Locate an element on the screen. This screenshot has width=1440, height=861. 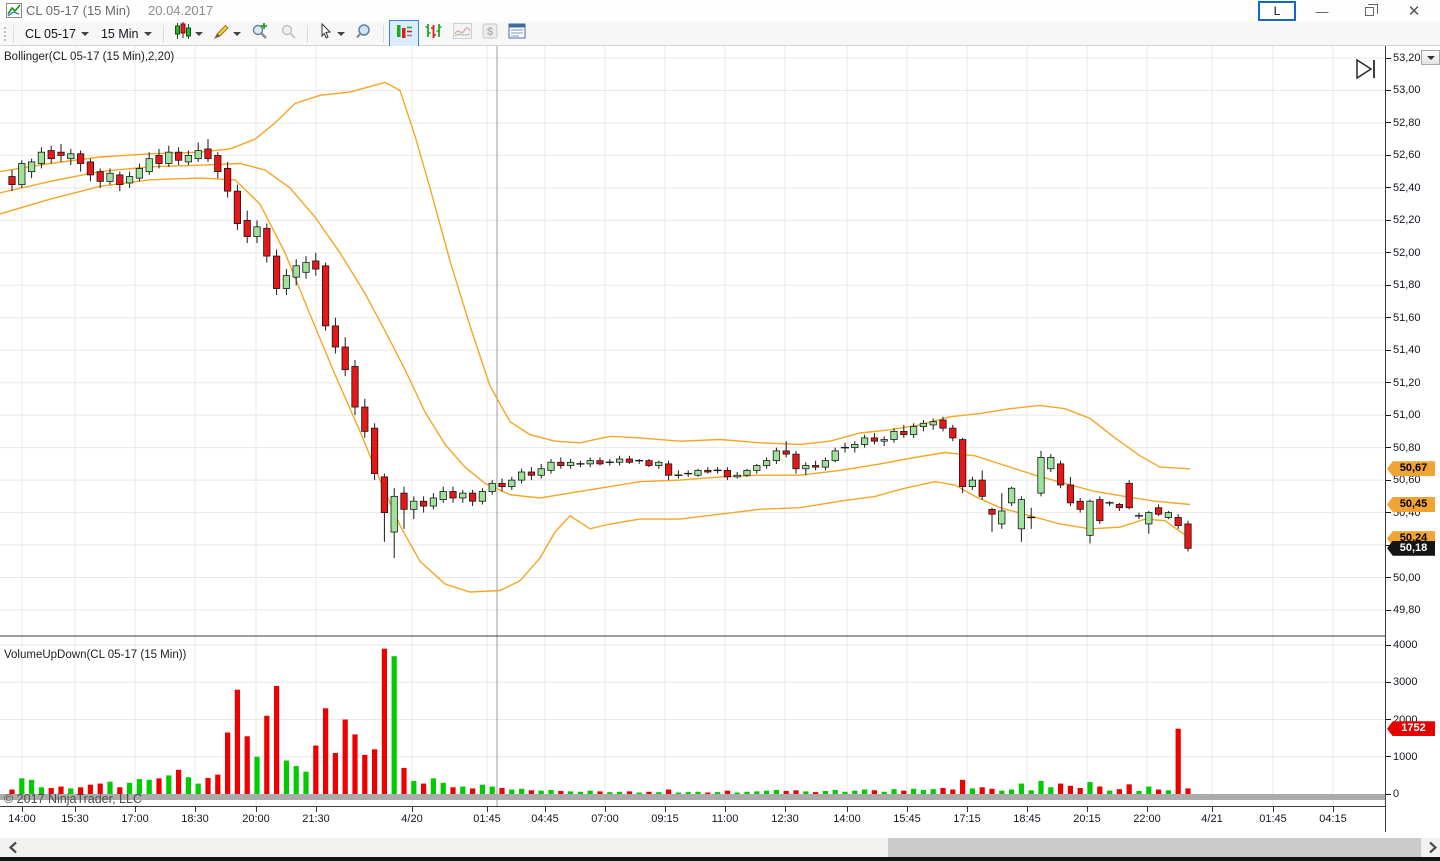
chart-style-button is located at coordinates (188, 33).